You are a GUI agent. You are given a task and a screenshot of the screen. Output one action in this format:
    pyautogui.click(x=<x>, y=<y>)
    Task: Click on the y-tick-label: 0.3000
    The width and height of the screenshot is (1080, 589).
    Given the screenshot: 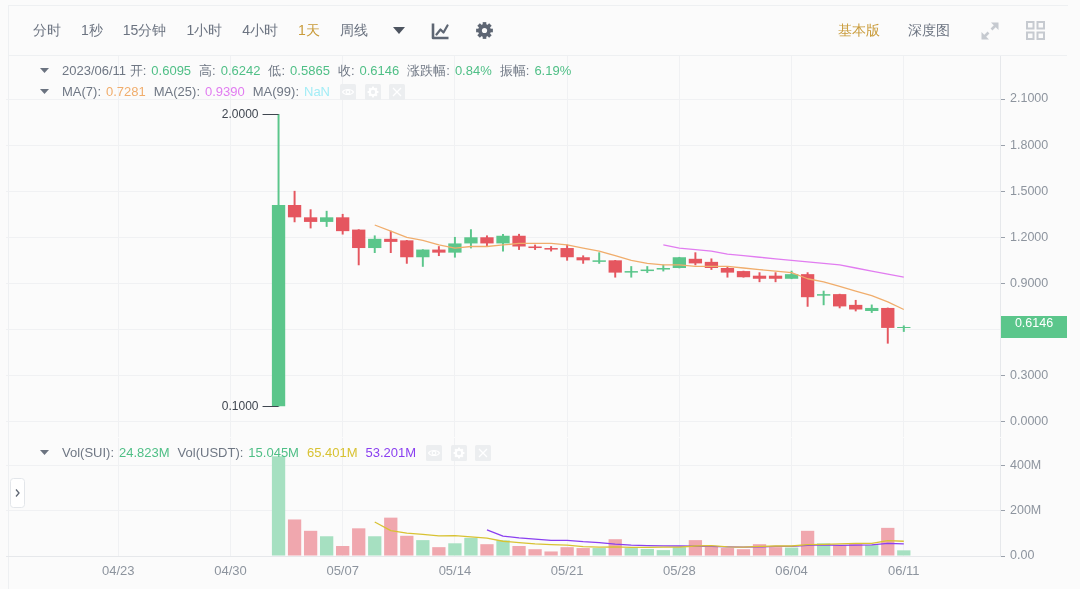 What is the action you would take?
    pyautogui.click(x=1029, y=375)
    